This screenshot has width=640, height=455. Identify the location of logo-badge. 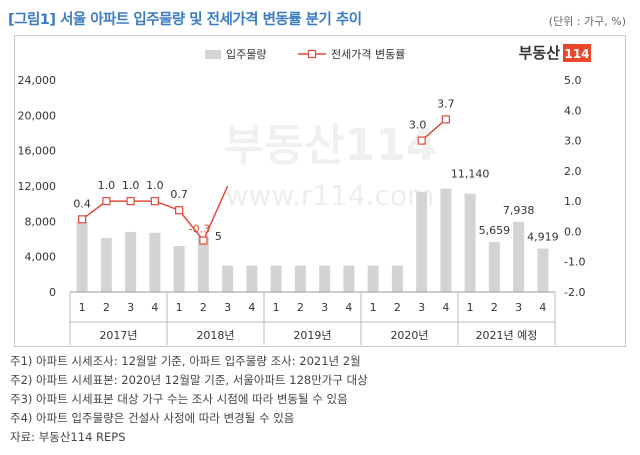
(577, 53).